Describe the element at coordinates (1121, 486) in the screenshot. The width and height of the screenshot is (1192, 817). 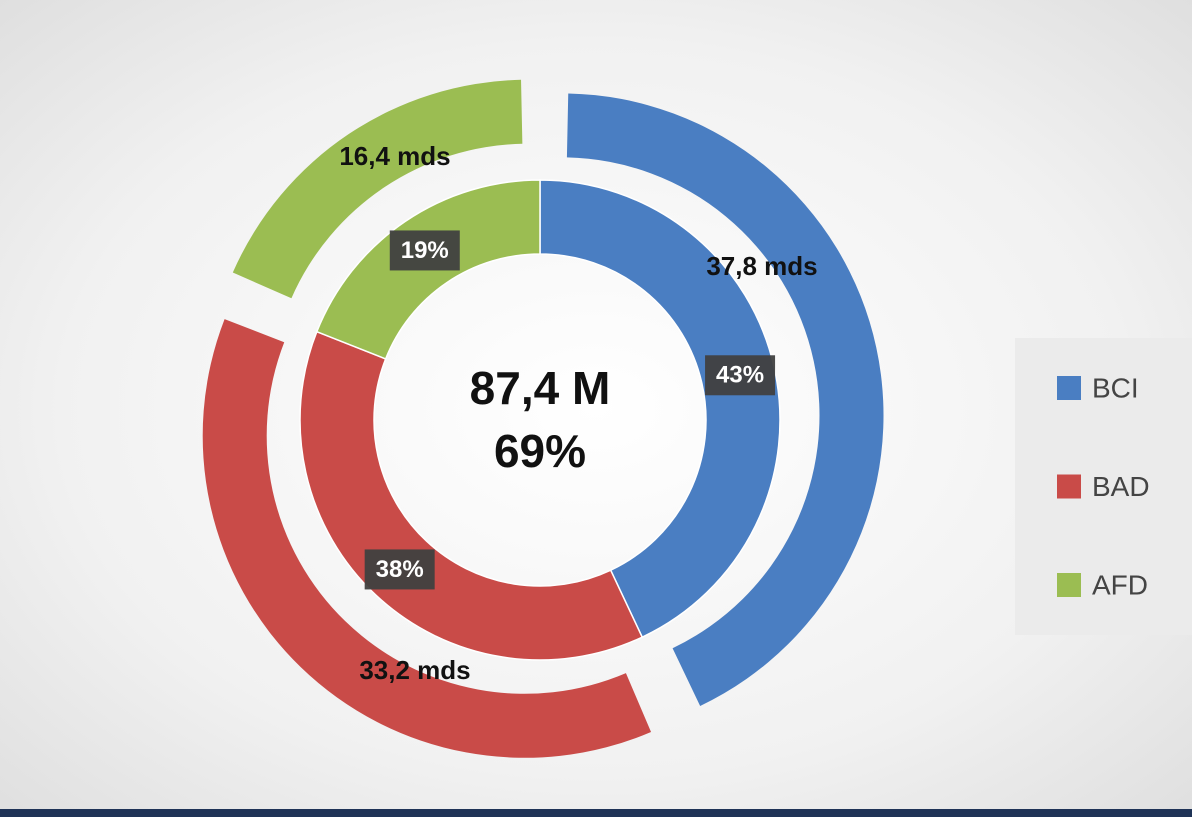
I see `legend-label: BAD` at that location.